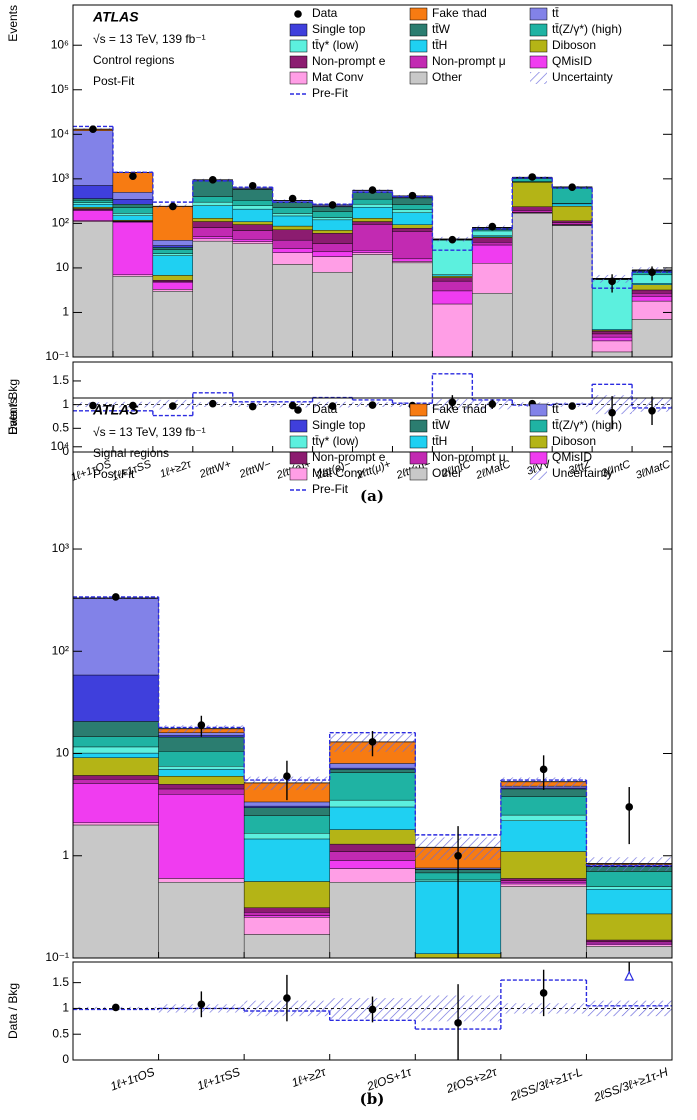  Describe the element at coordinates (218, 1079) in the screenshot. I see `x-tick-label: 1ℓ+1τSS` at that location.